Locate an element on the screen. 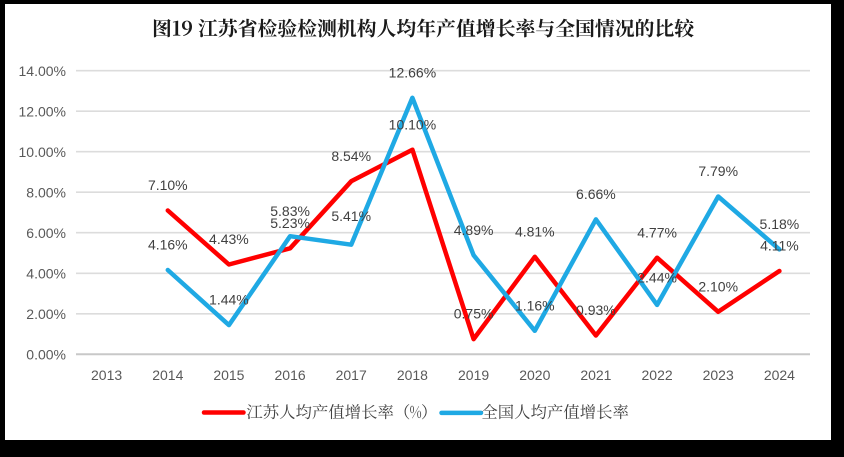 Image resolution: width=844 pixels, height=457 pixels. svg-text: 4.77% is located at coordinates (657, 232).